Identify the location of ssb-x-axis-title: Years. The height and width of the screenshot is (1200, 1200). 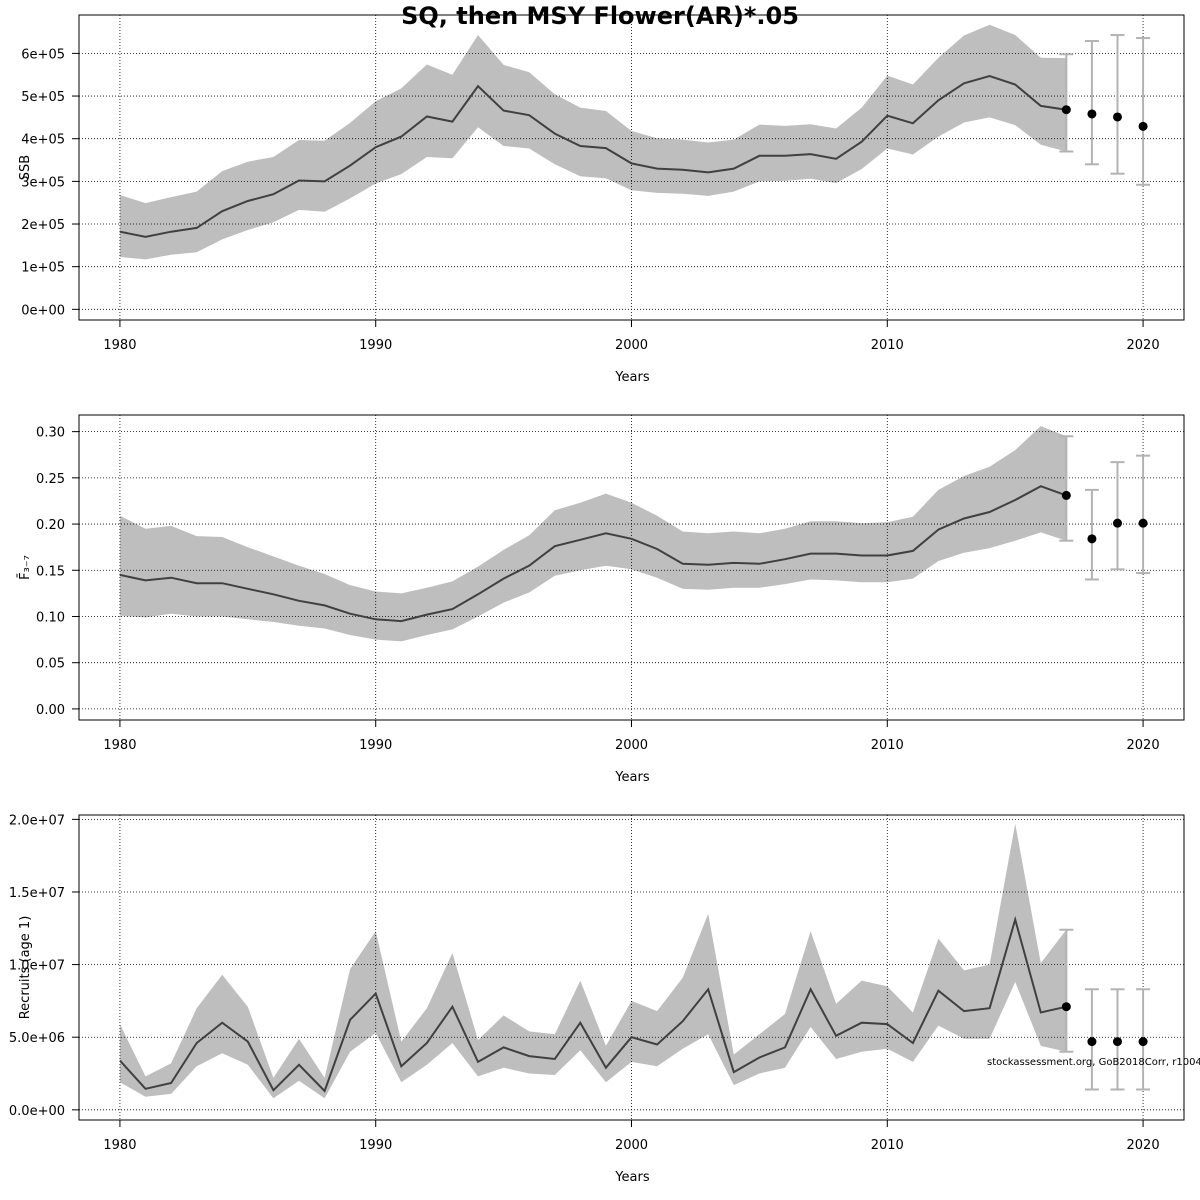
(632, 377).